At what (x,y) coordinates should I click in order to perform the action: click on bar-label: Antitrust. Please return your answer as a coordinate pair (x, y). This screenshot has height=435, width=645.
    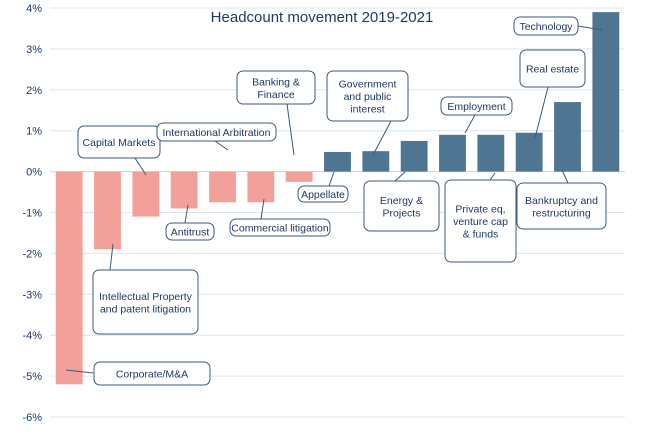
    Looking at the image, I should click on (190, 233).